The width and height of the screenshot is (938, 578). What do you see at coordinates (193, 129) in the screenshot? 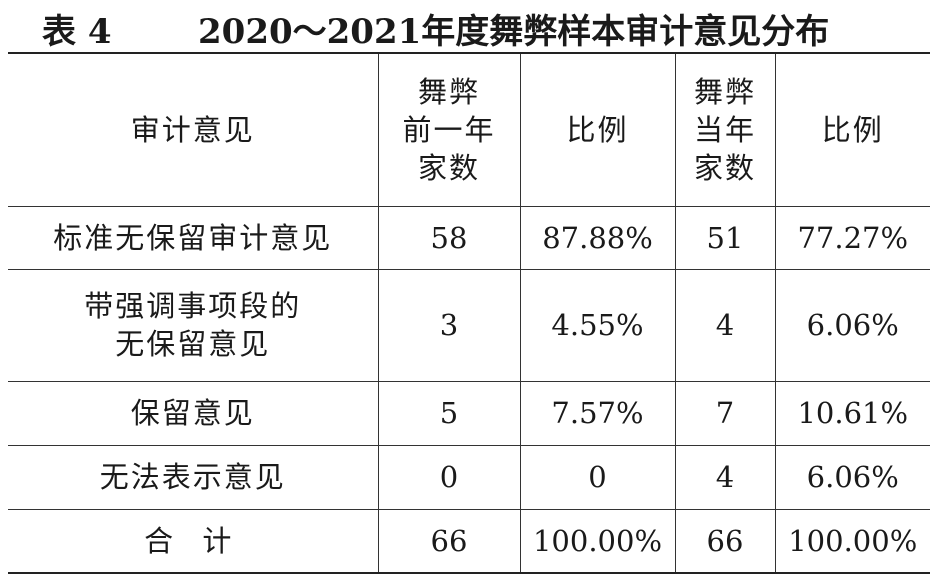
I see `header-opinion: 审计意见` at bounding box center [193, 129].